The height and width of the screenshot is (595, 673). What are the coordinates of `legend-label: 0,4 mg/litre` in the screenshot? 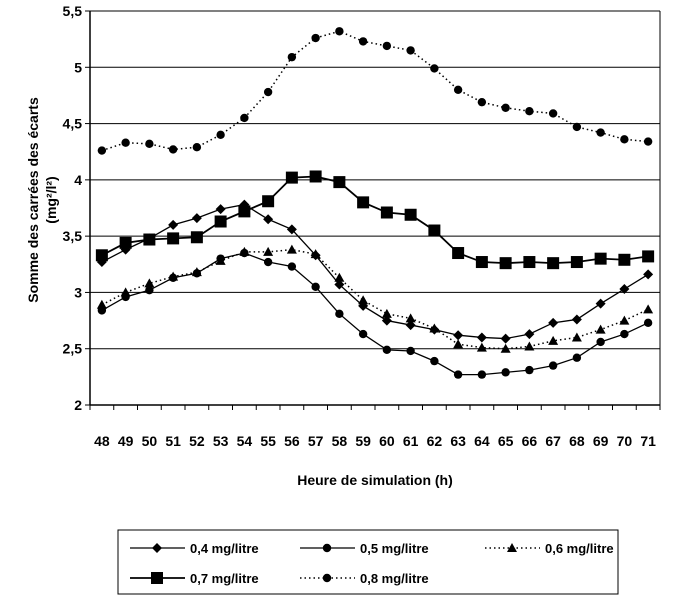 It's located at (224, 548).